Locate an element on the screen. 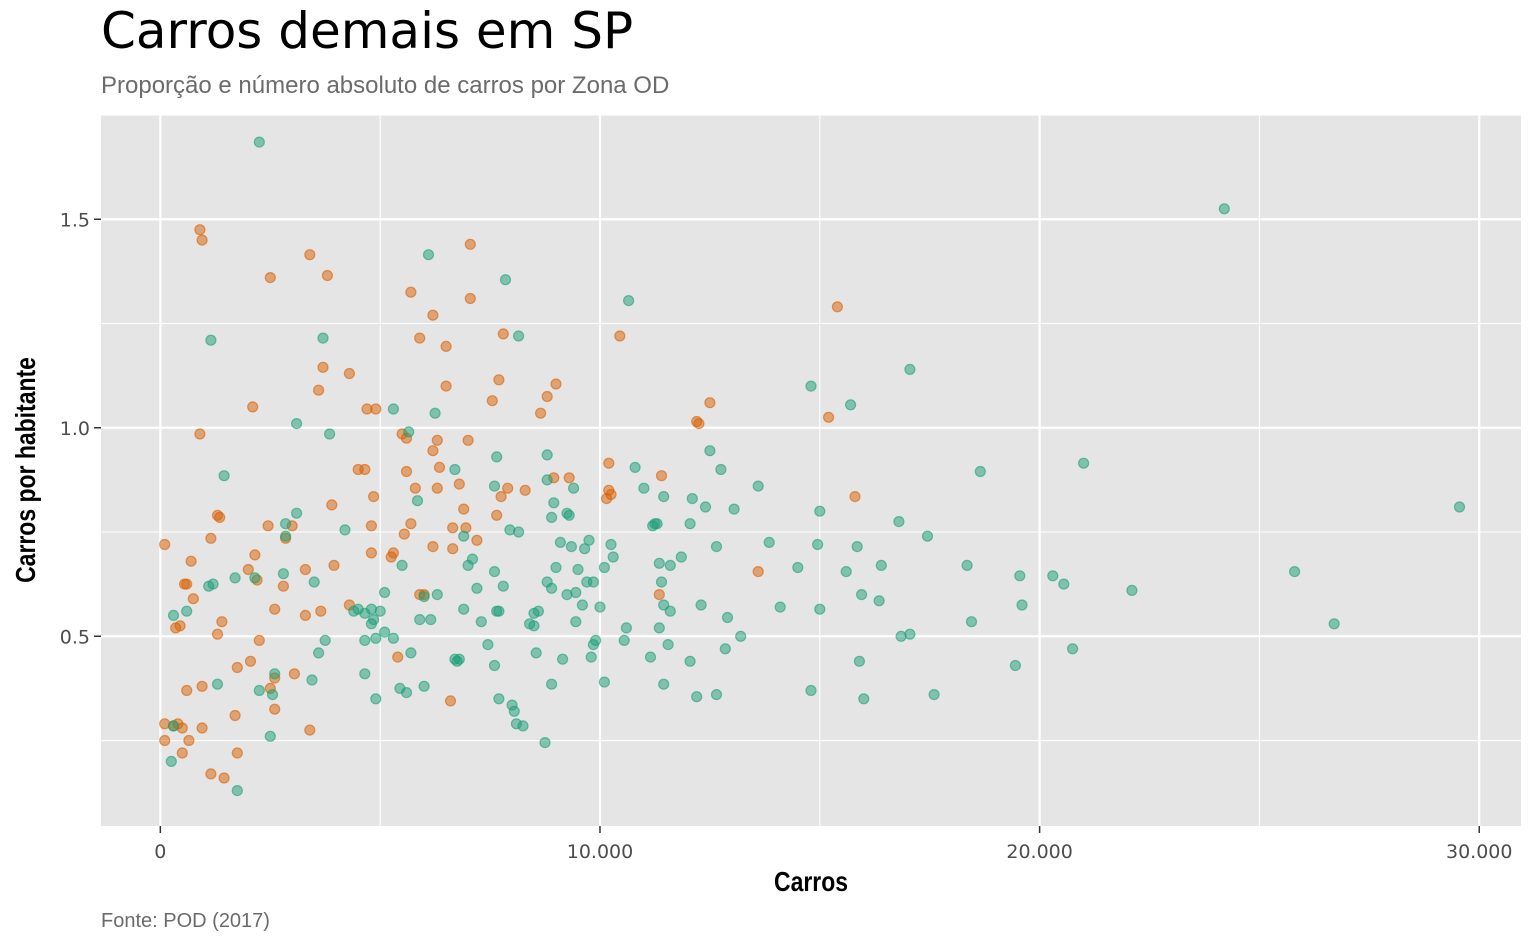  chart-caption: Fonte: POD (2017) is located at coordinates (185, 921).